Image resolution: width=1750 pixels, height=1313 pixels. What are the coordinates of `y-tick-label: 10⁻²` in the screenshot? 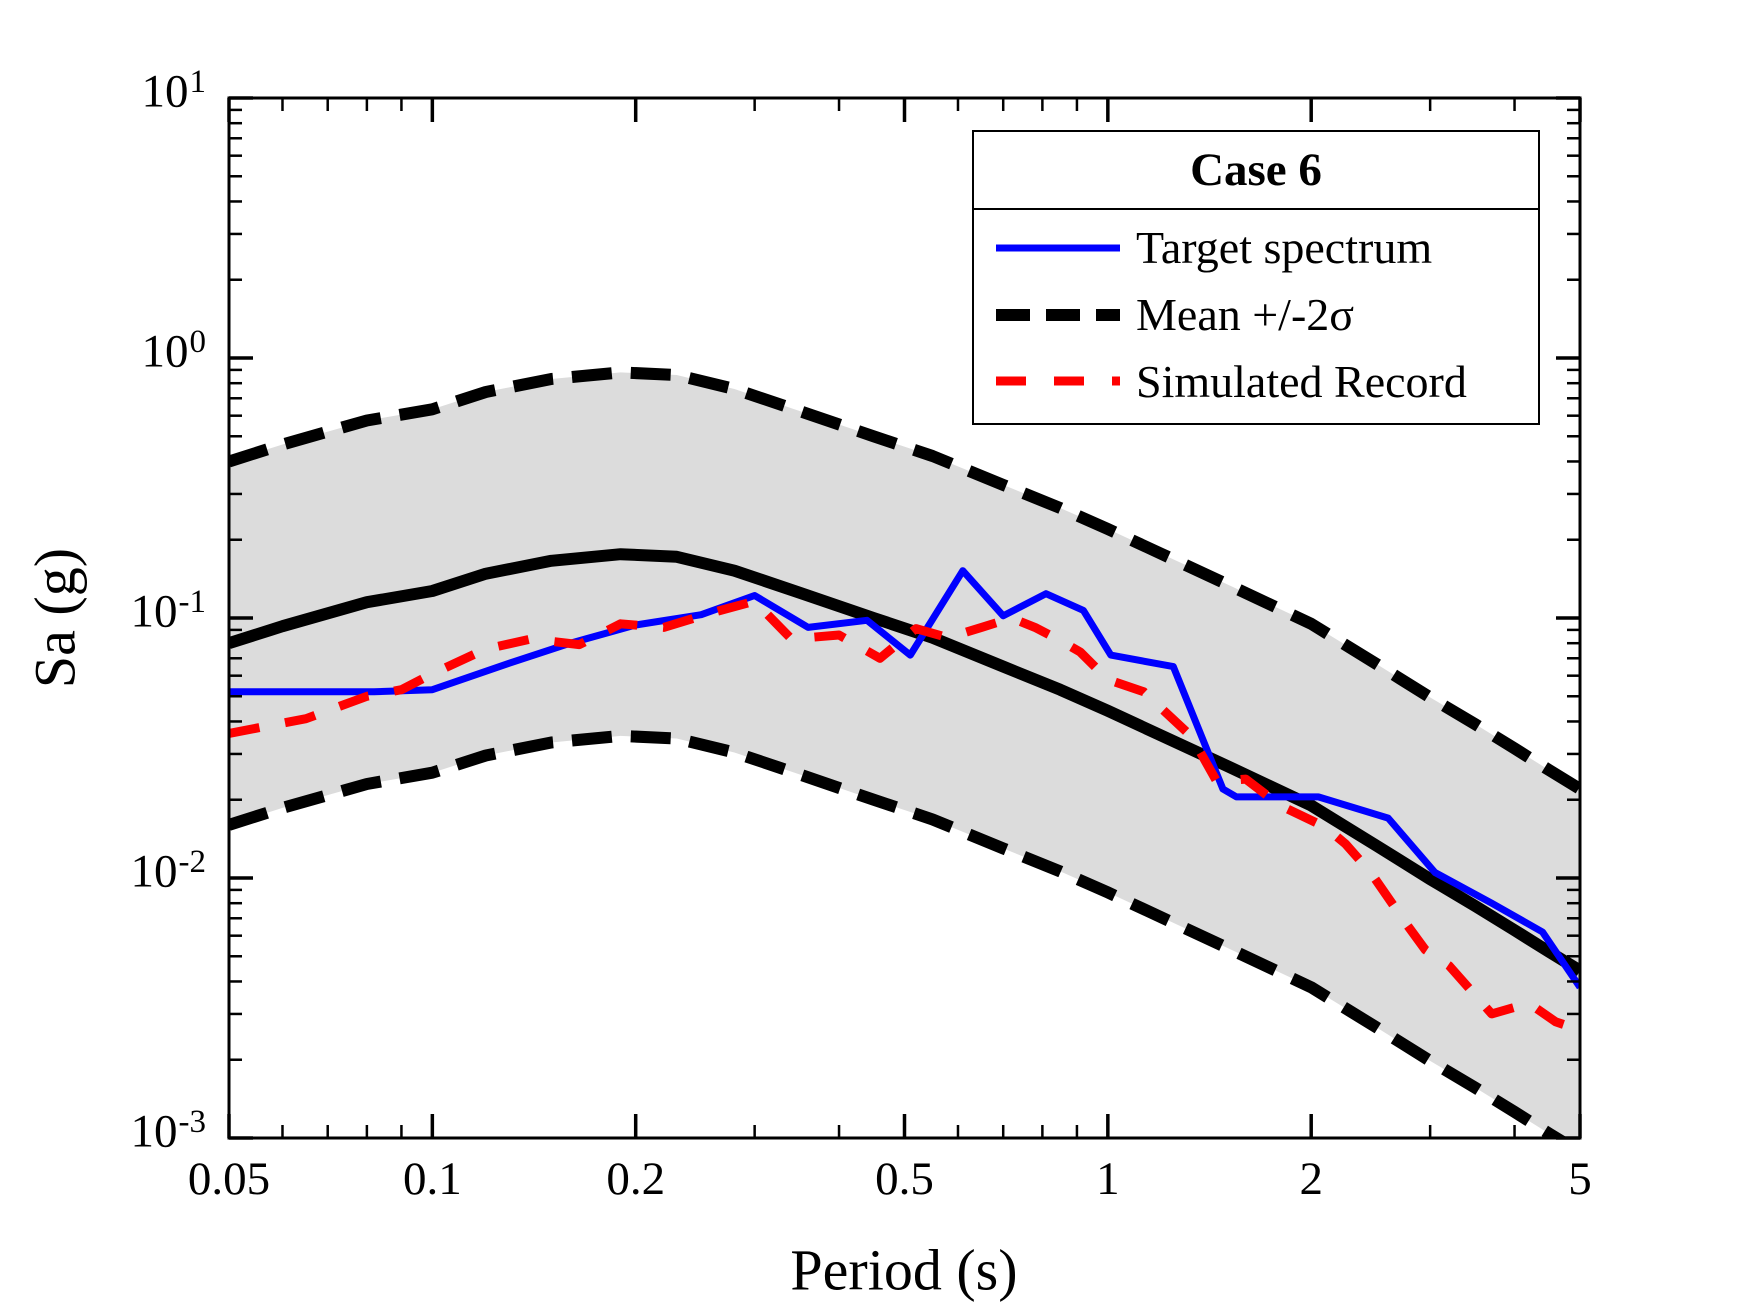 It's located at (168, 871).